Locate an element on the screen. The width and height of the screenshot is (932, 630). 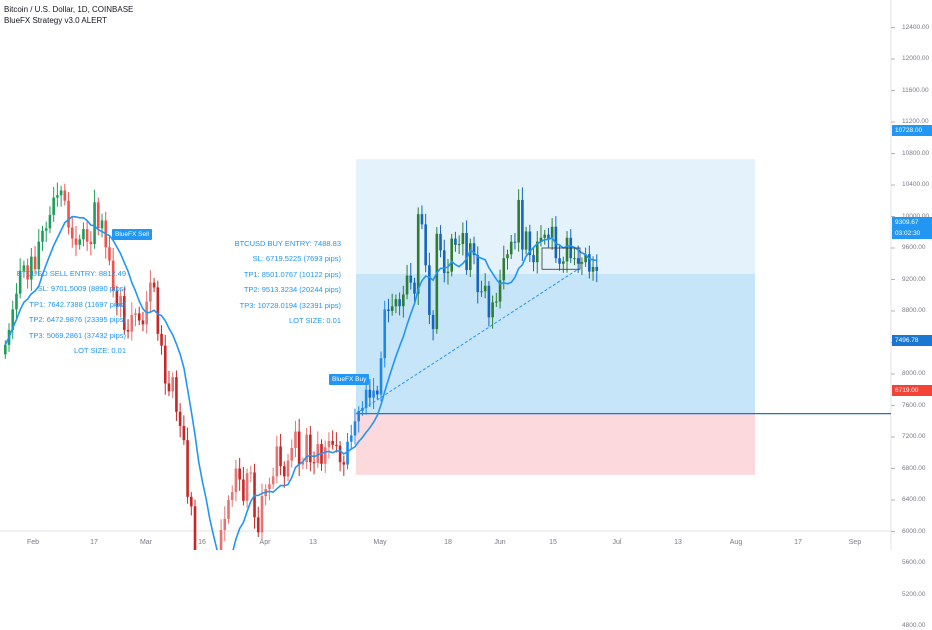
price-tick-label: 5600.00 is located at coordinates (914, 562).